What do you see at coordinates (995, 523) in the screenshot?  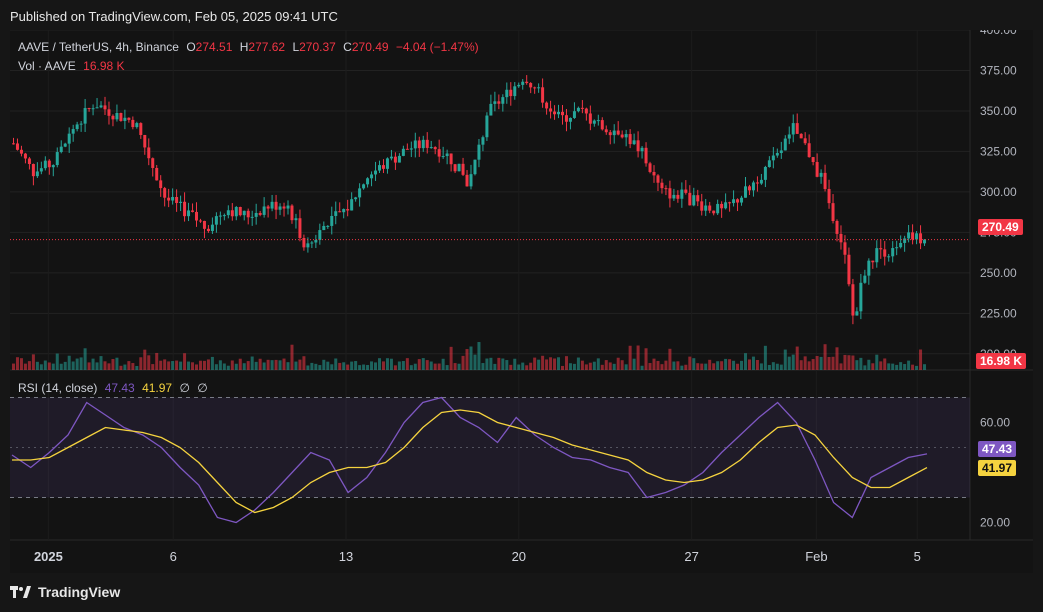 I see `rsi-tick-label: 20.00` at bounding box center [995, 523].